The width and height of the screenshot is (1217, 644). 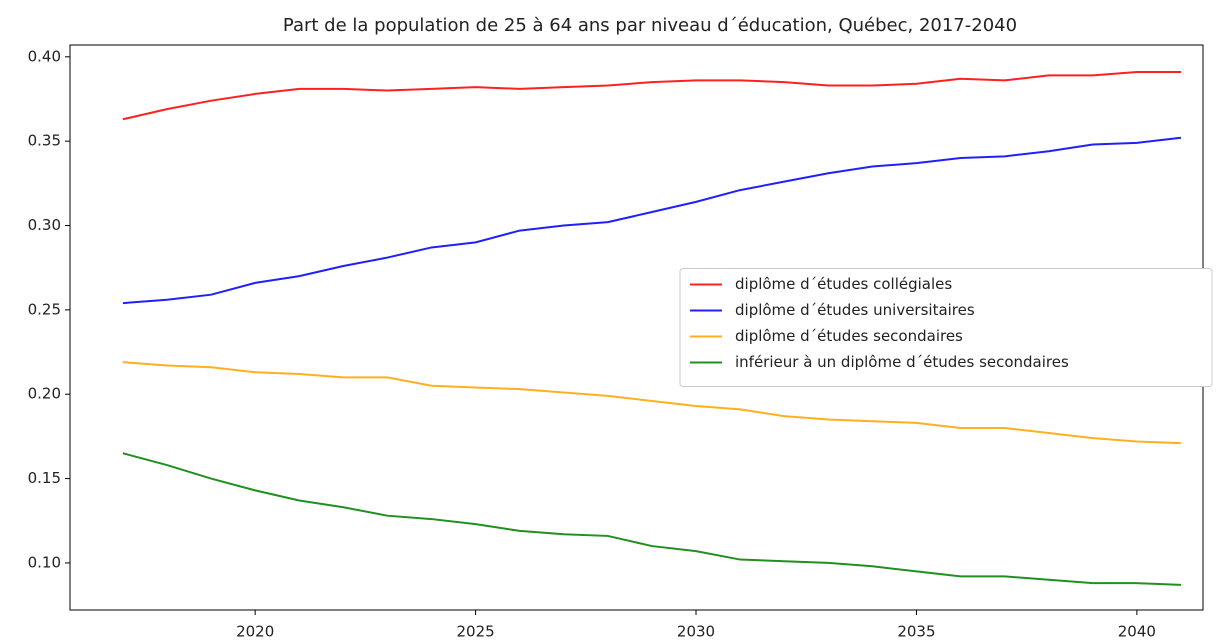 What do you see at coordinates (44, 225) in the screenshot?
I see `y-tick-label: 0.30` at bounding box center [44, 225].